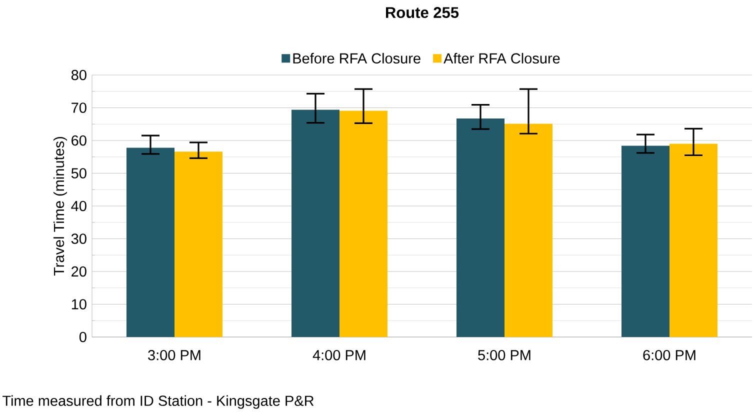 This screenshot has height=414, width=753. Describe the element at coordinates (78, 239) in the screenshot. I see `y-tick-label: 30` at that location.